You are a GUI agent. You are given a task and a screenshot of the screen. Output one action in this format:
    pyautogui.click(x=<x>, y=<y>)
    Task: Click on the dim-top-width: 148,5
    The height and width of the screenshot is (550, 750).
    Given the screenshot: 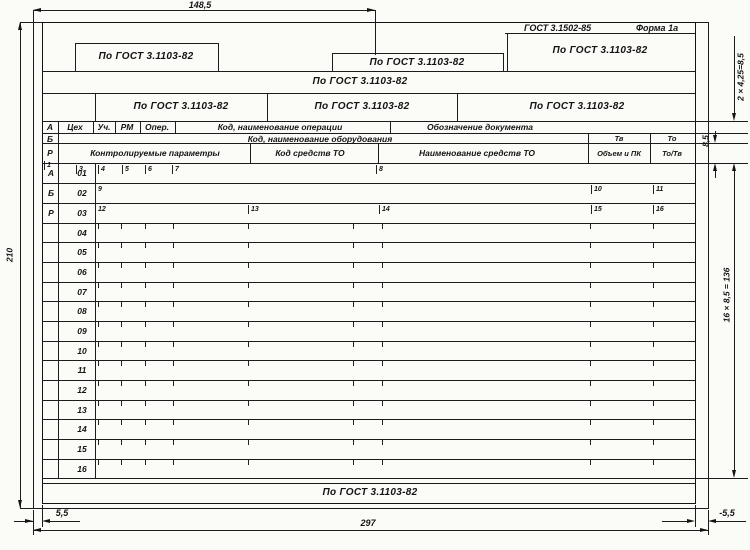 What is the action you would take?
    pyautogui.click(x=200, y=5)
    